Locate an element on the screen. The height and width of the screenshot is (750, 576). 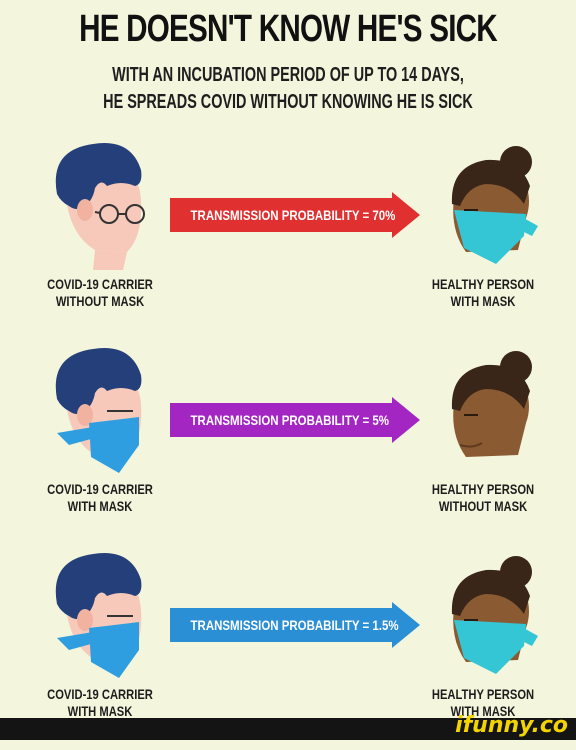
transmission-arrow-label-container: TRANSMISSION PROBABILITY = 1.5% is located at coordinates (295, 625).